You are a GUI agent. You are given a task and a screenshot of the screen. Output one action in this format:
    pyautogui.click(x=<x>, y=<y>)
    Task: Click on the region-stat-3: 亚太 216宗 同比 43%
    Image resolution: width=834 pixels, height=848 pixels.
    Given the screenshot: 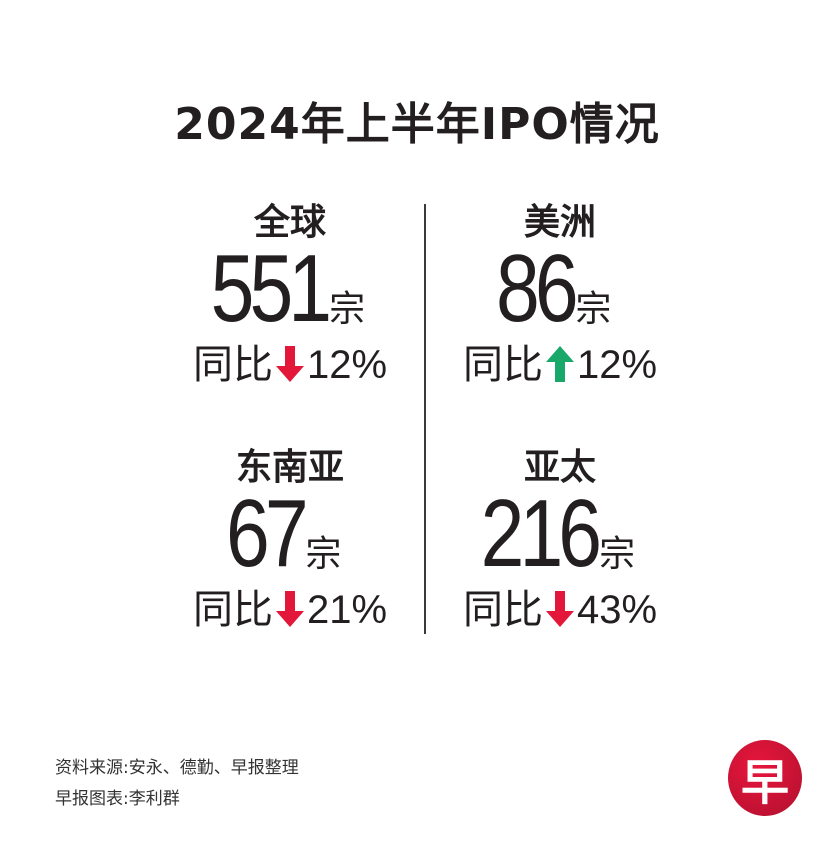 What is the action you would take?
    pyautogui.click(x=560, y=543)
    